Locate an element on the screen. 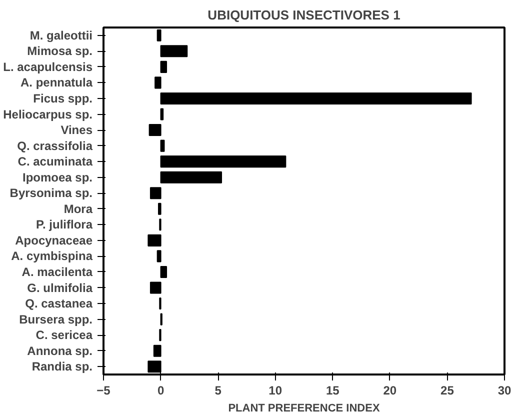  y-tick-label: G. ulmifolia is located at coordinates (60, 287).